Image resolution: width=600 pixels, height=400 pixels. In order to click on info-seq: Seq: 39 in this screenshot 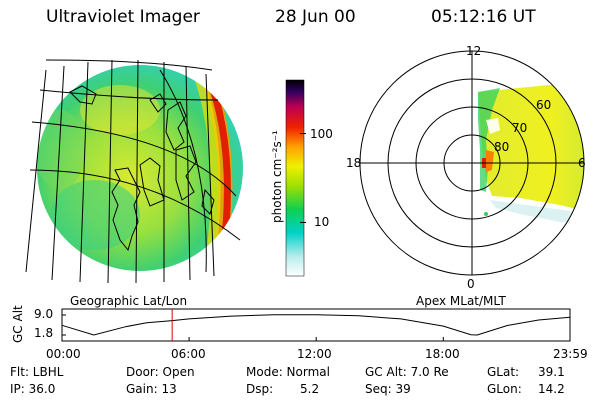, I will do `click(388, 389)`.